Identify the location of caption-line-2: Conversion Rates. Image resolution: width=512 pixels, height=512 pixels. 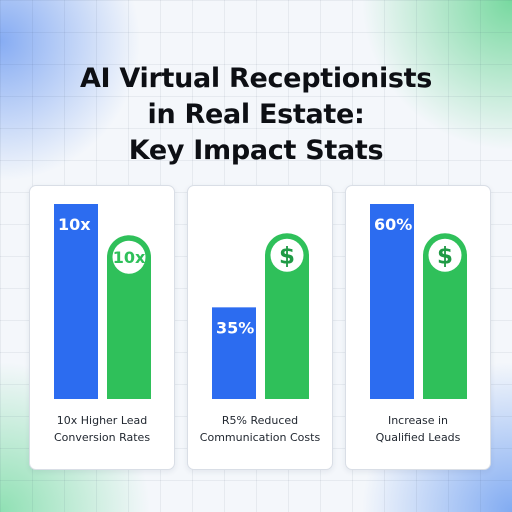
(102, 437).